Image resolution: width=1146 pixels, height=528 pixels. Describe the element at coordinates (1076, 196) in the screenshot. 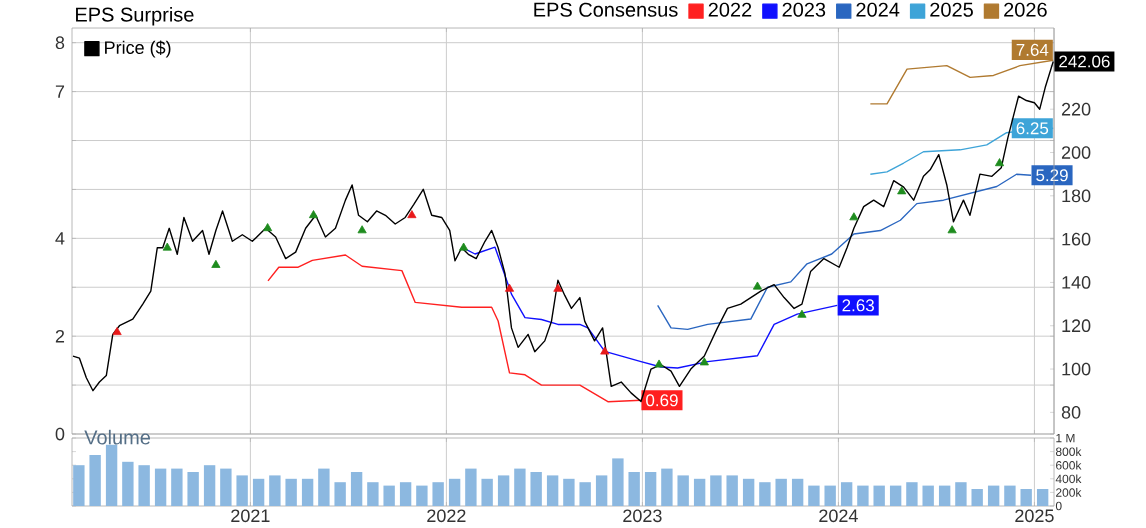

I see `y2-tick-label: 180` at that location.